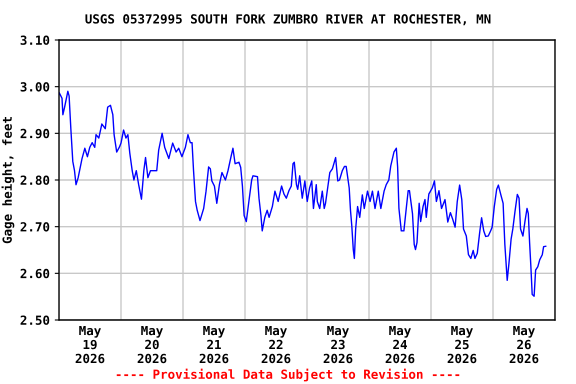 The height and width of the screenshot is (384, 576). I want to click on y-tick-label: 2.80, so click(35, 180).